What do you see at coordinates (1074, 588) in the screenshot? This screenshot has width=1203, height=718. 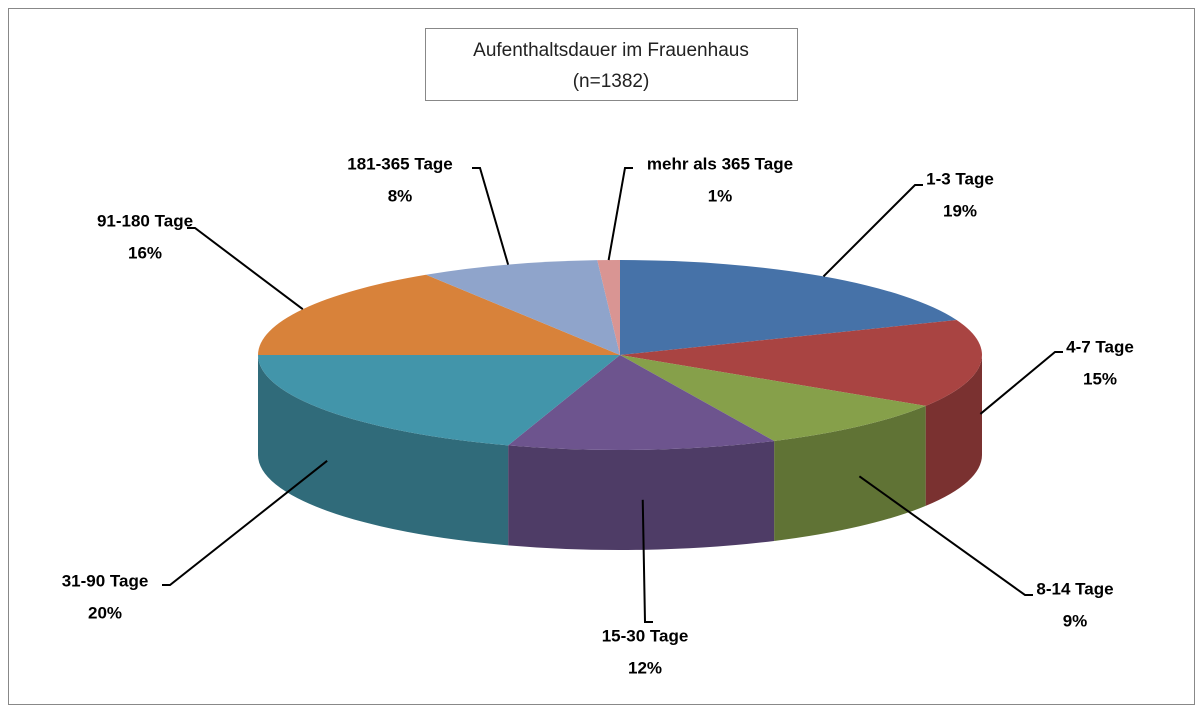 I see `slice-label: 8-14 Tage` at bounding box center [1074, 588].